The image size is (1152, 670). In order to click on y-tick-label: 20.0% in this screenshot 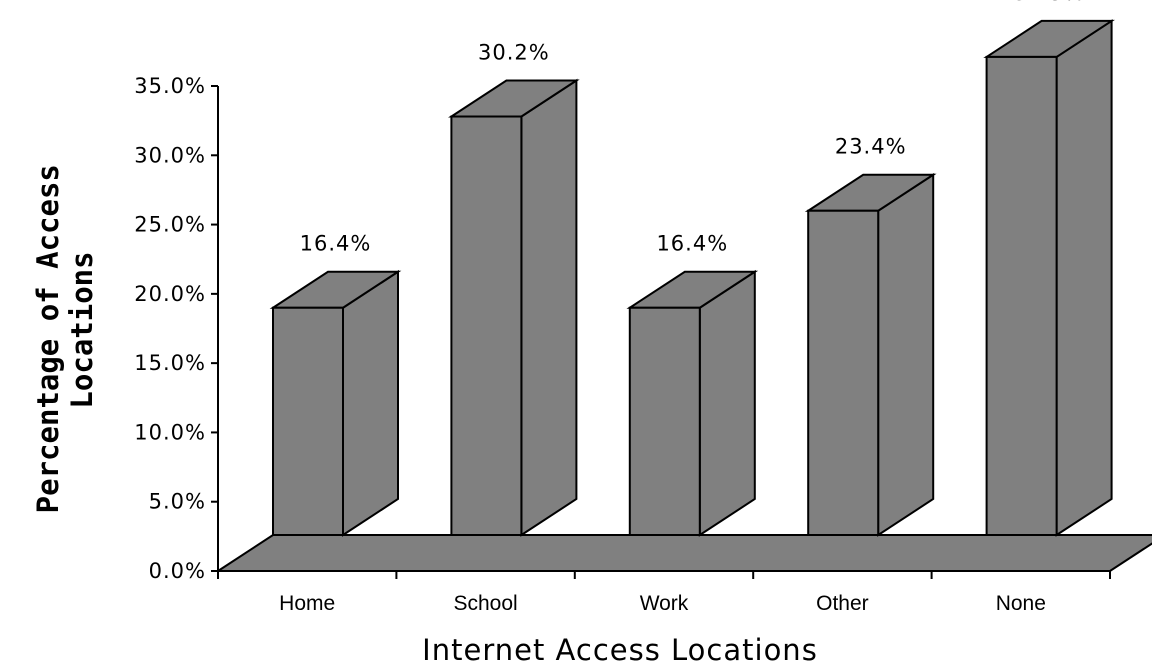, I will do `click(170, 294)`.